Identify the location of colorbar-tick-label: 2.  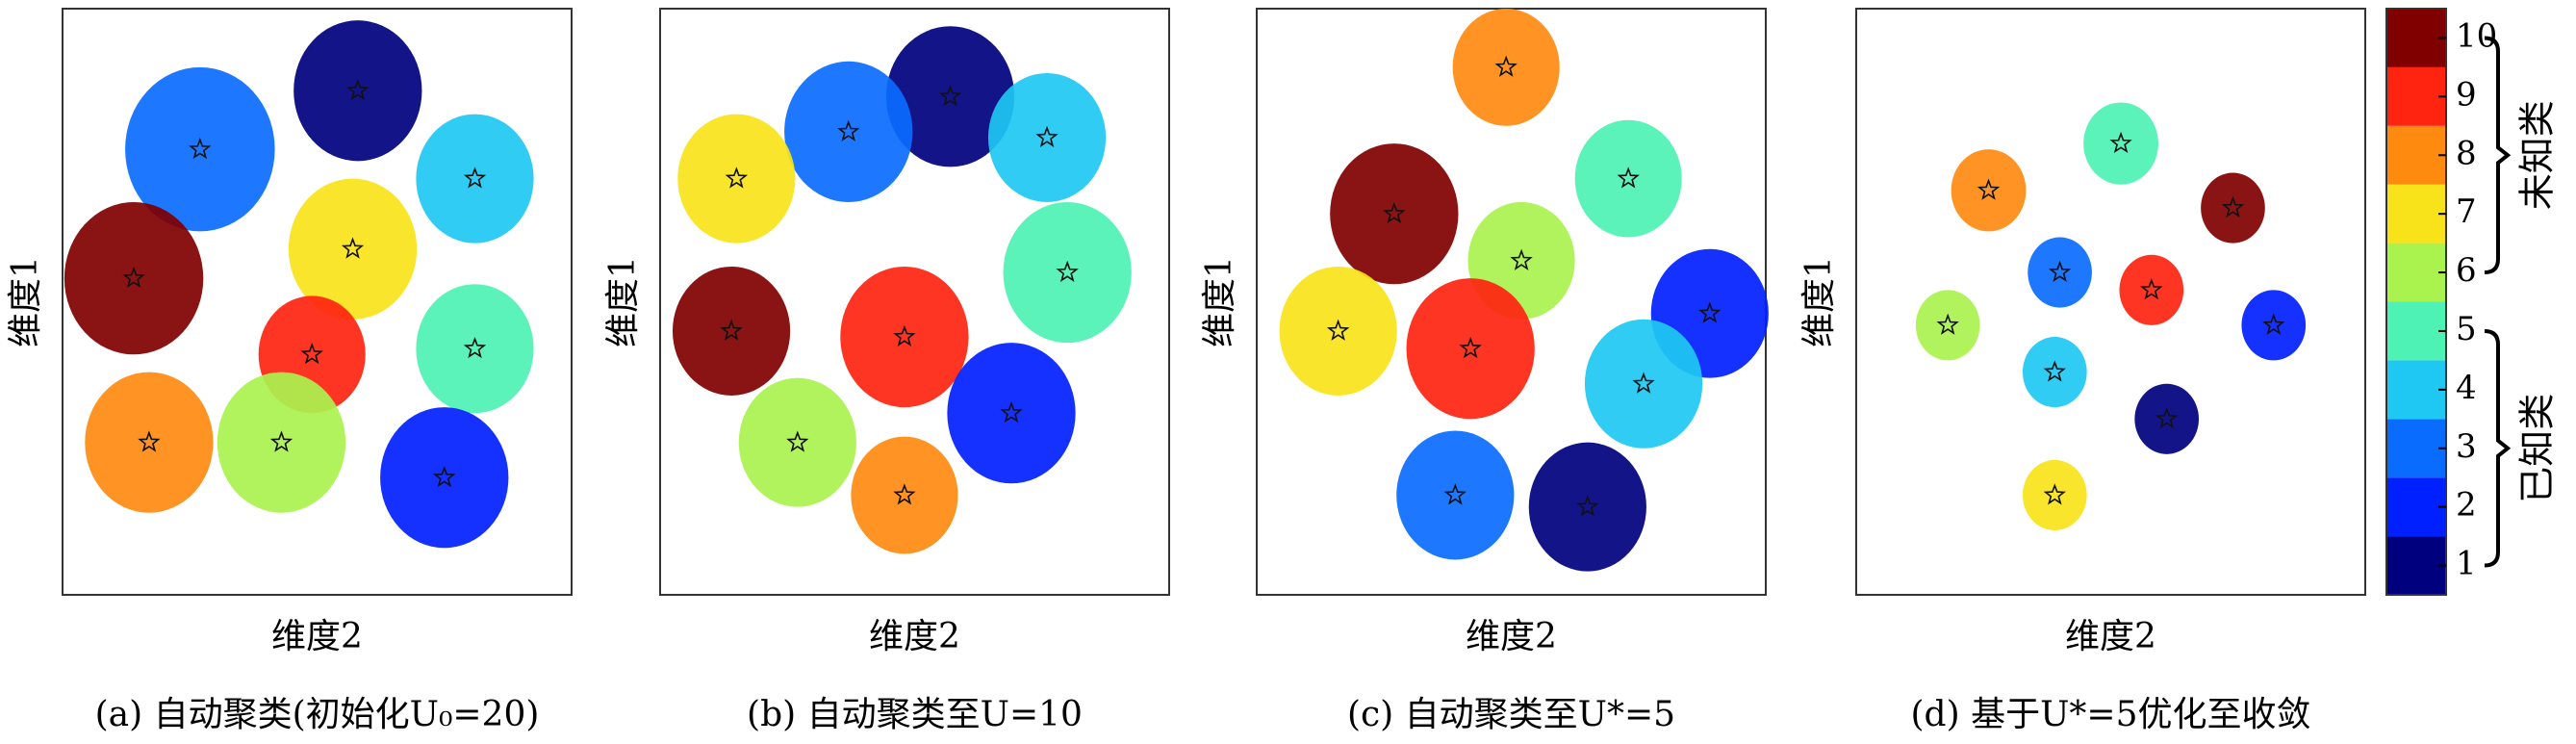
(2466, 505).